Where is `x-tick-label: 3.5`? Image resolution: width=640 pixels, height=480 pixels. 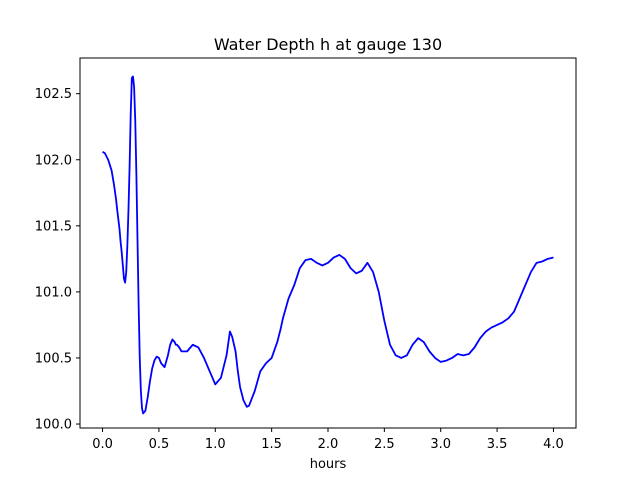 x-tick-label: 3.5 is located at coordinates (497, 444).